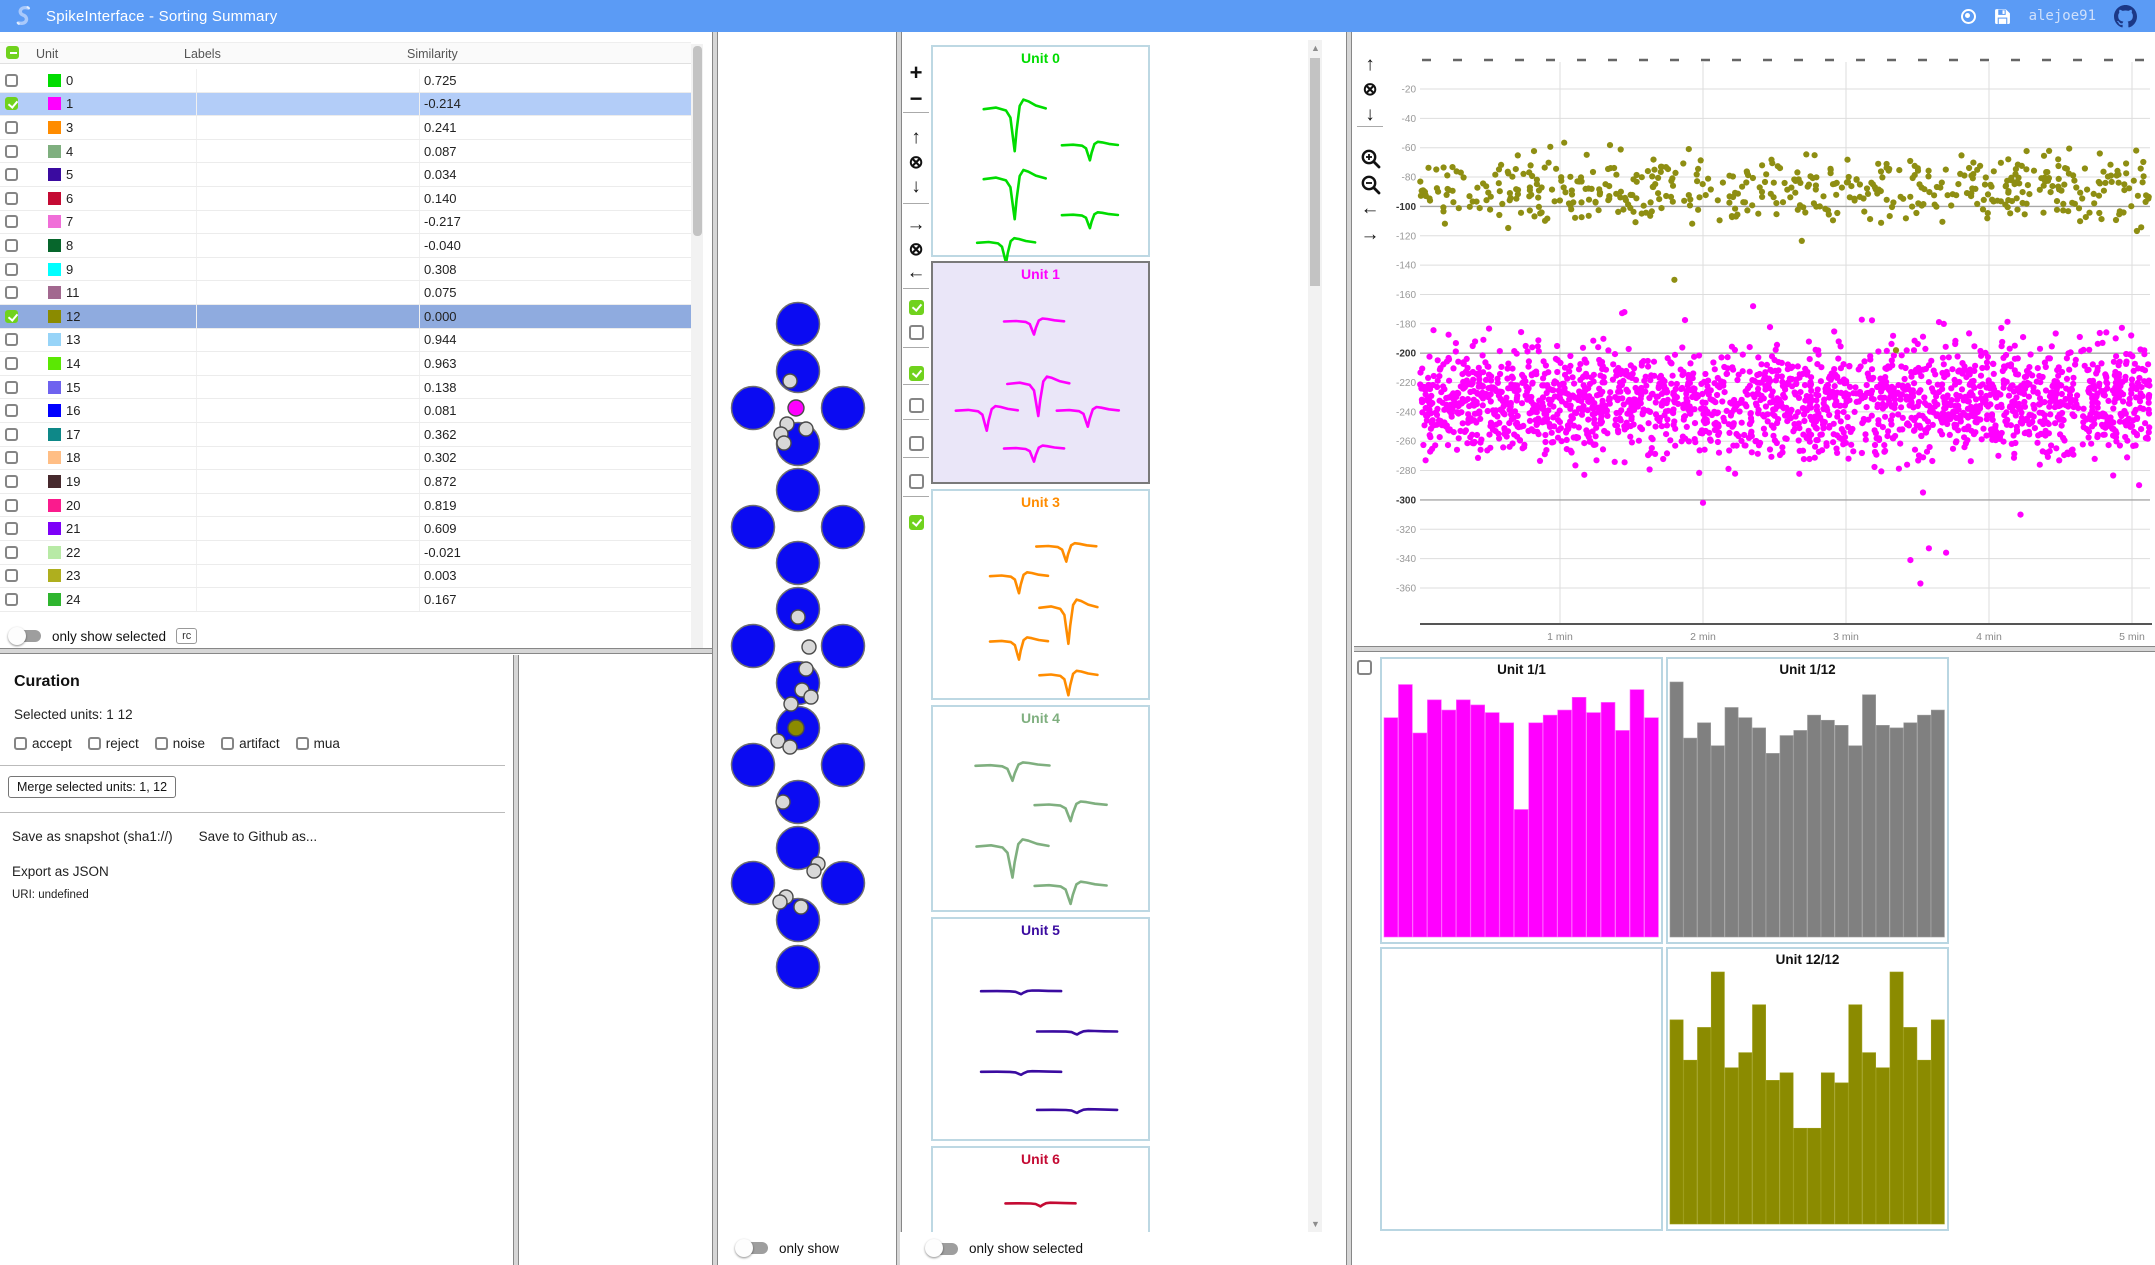 The image size is (2155, 1265). I want to click on curation-option-accept: accept, so click(43, 743).